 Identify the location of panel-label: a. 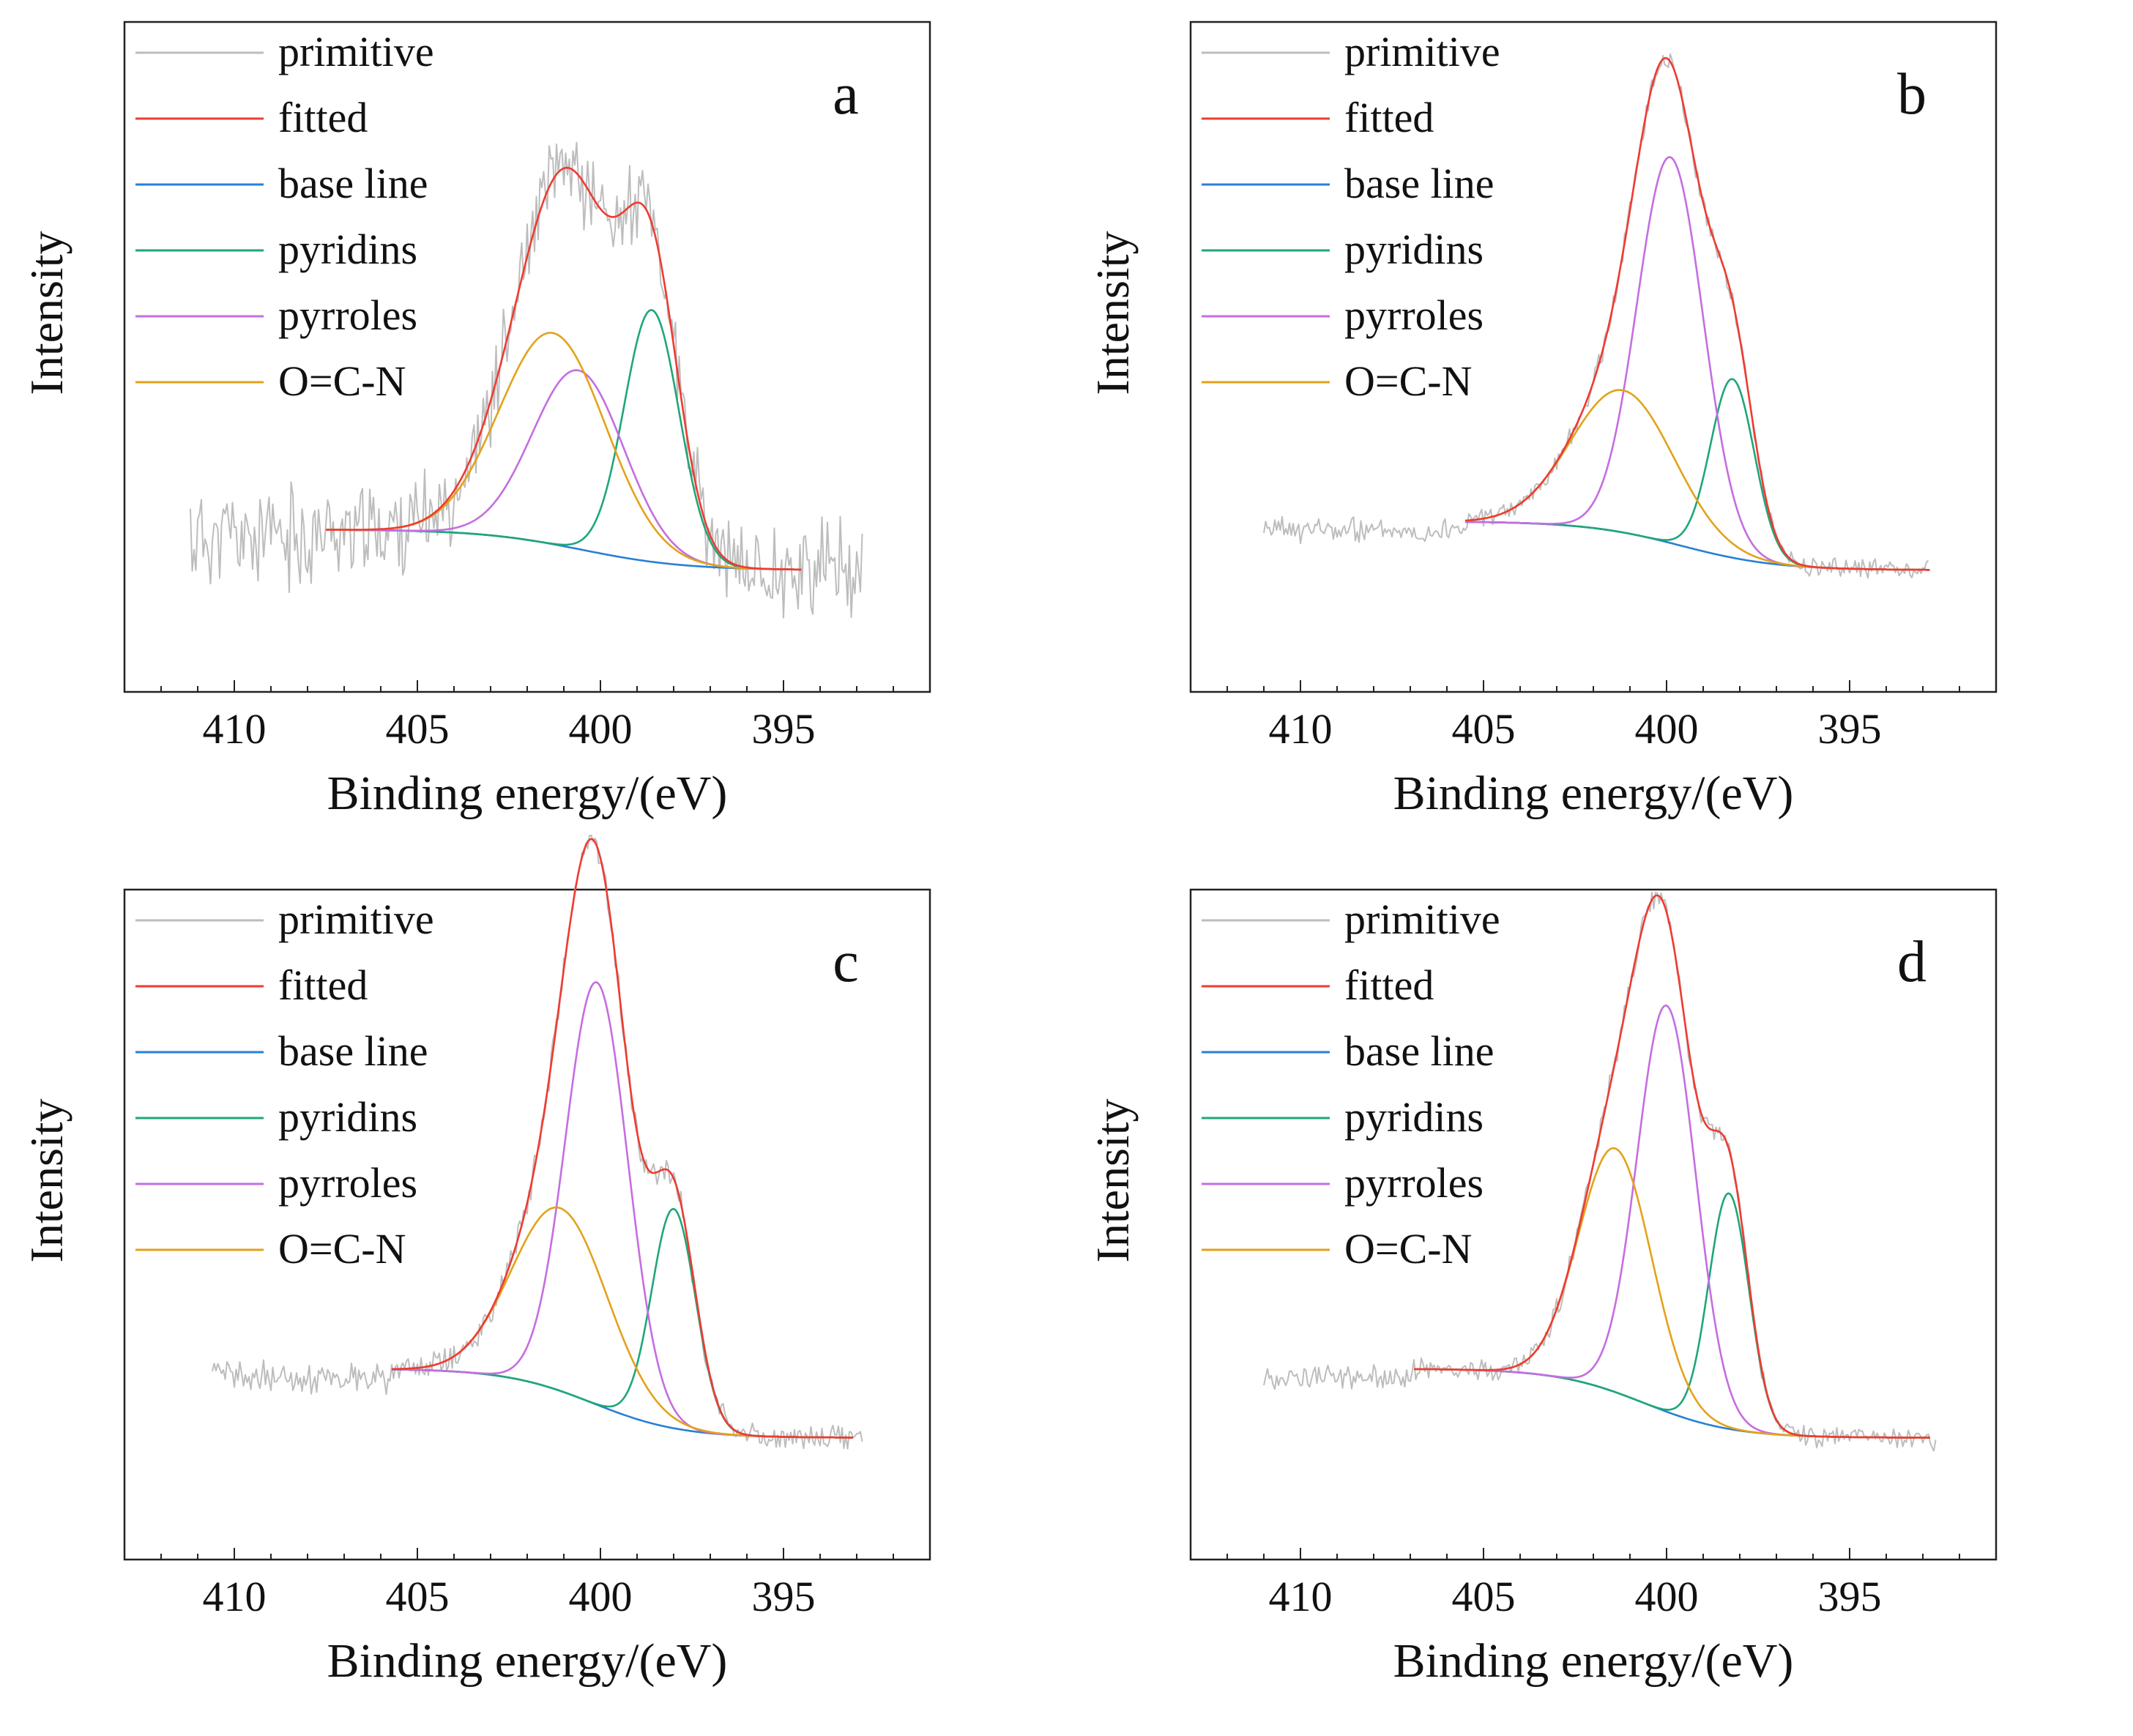
(846, 94).